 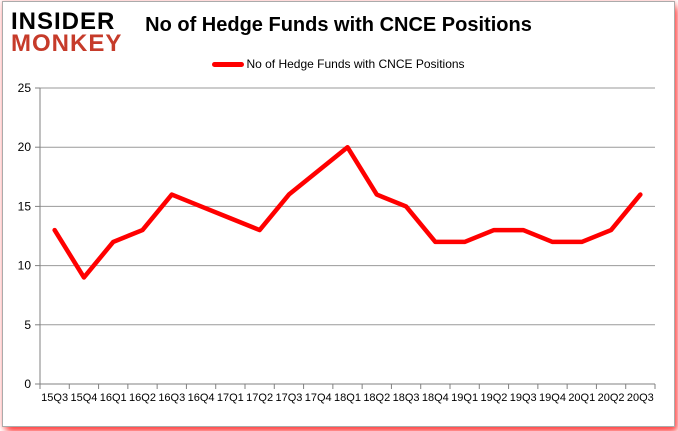 I want to click on y-axis-tick-label: 10, so click(x=25, y=266).